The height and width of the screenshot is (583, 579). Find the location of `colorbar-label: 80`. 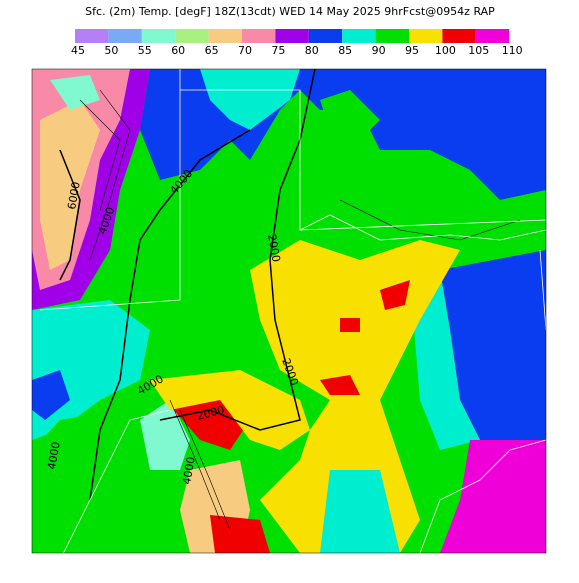

colorbar-label: 80 is located at coordinates (312, 50).